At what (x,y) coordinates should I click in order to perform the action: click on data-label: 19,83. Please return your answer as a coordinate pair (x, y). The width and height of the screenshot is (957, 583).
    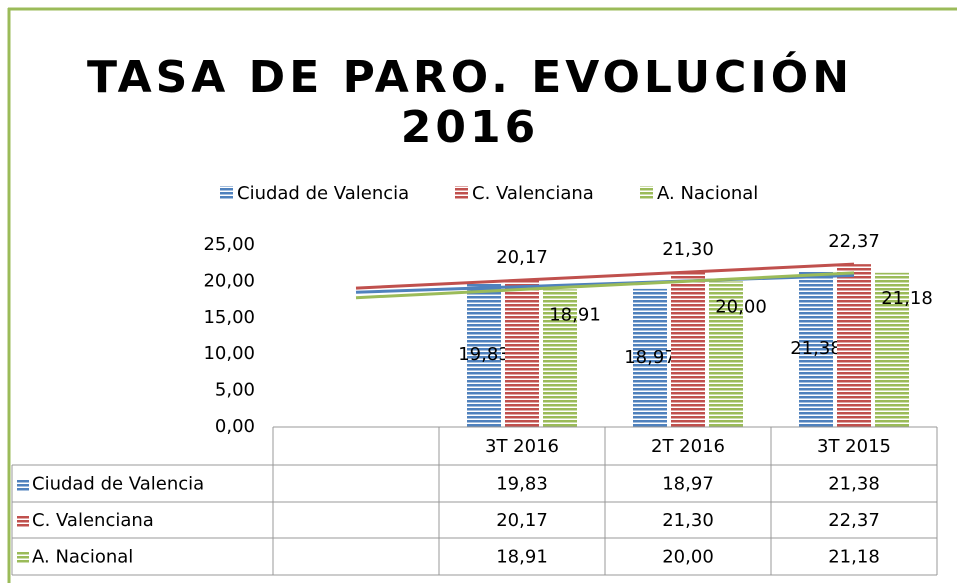
    Looking at the image, I should click on (484, 354).